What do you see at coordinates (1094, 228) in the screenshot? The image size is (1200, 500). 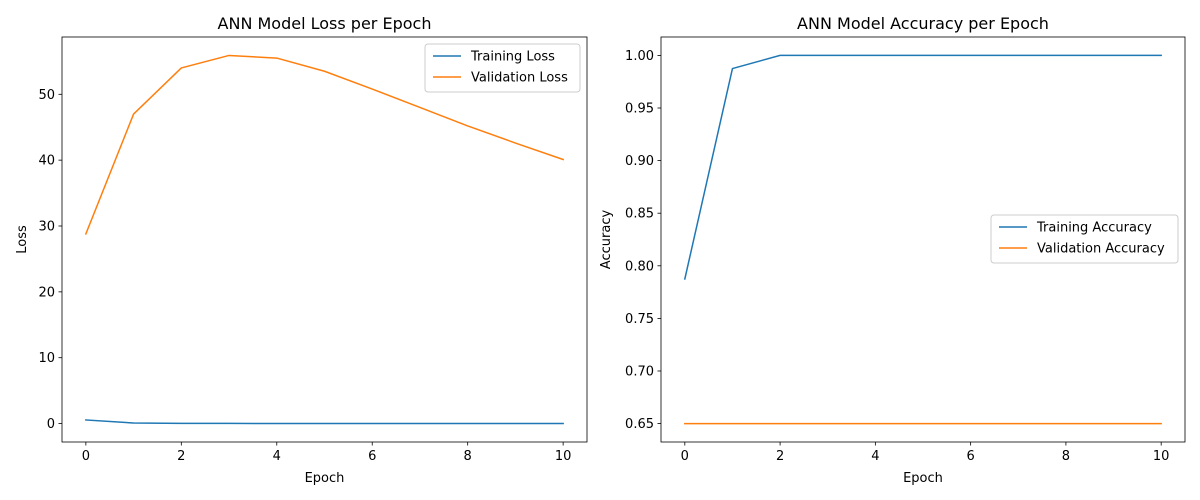 I see `legend-label-training-accuracy: Training Accuracy` at bounding box center [1094, 228].